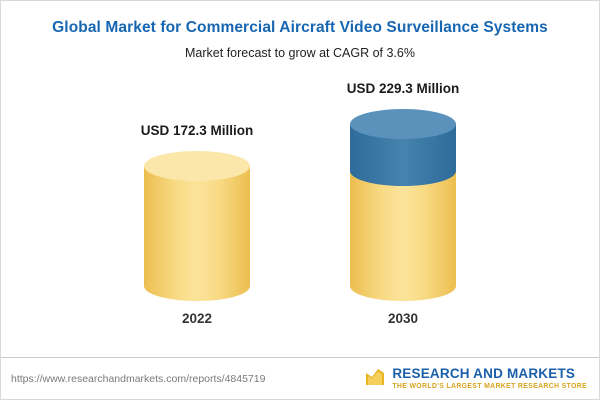  Describe the element at coordinates (300, 53) in the screenshot. I see `page-subtitle: Market forecast to grow at CAGR of 3.6%` at that location.